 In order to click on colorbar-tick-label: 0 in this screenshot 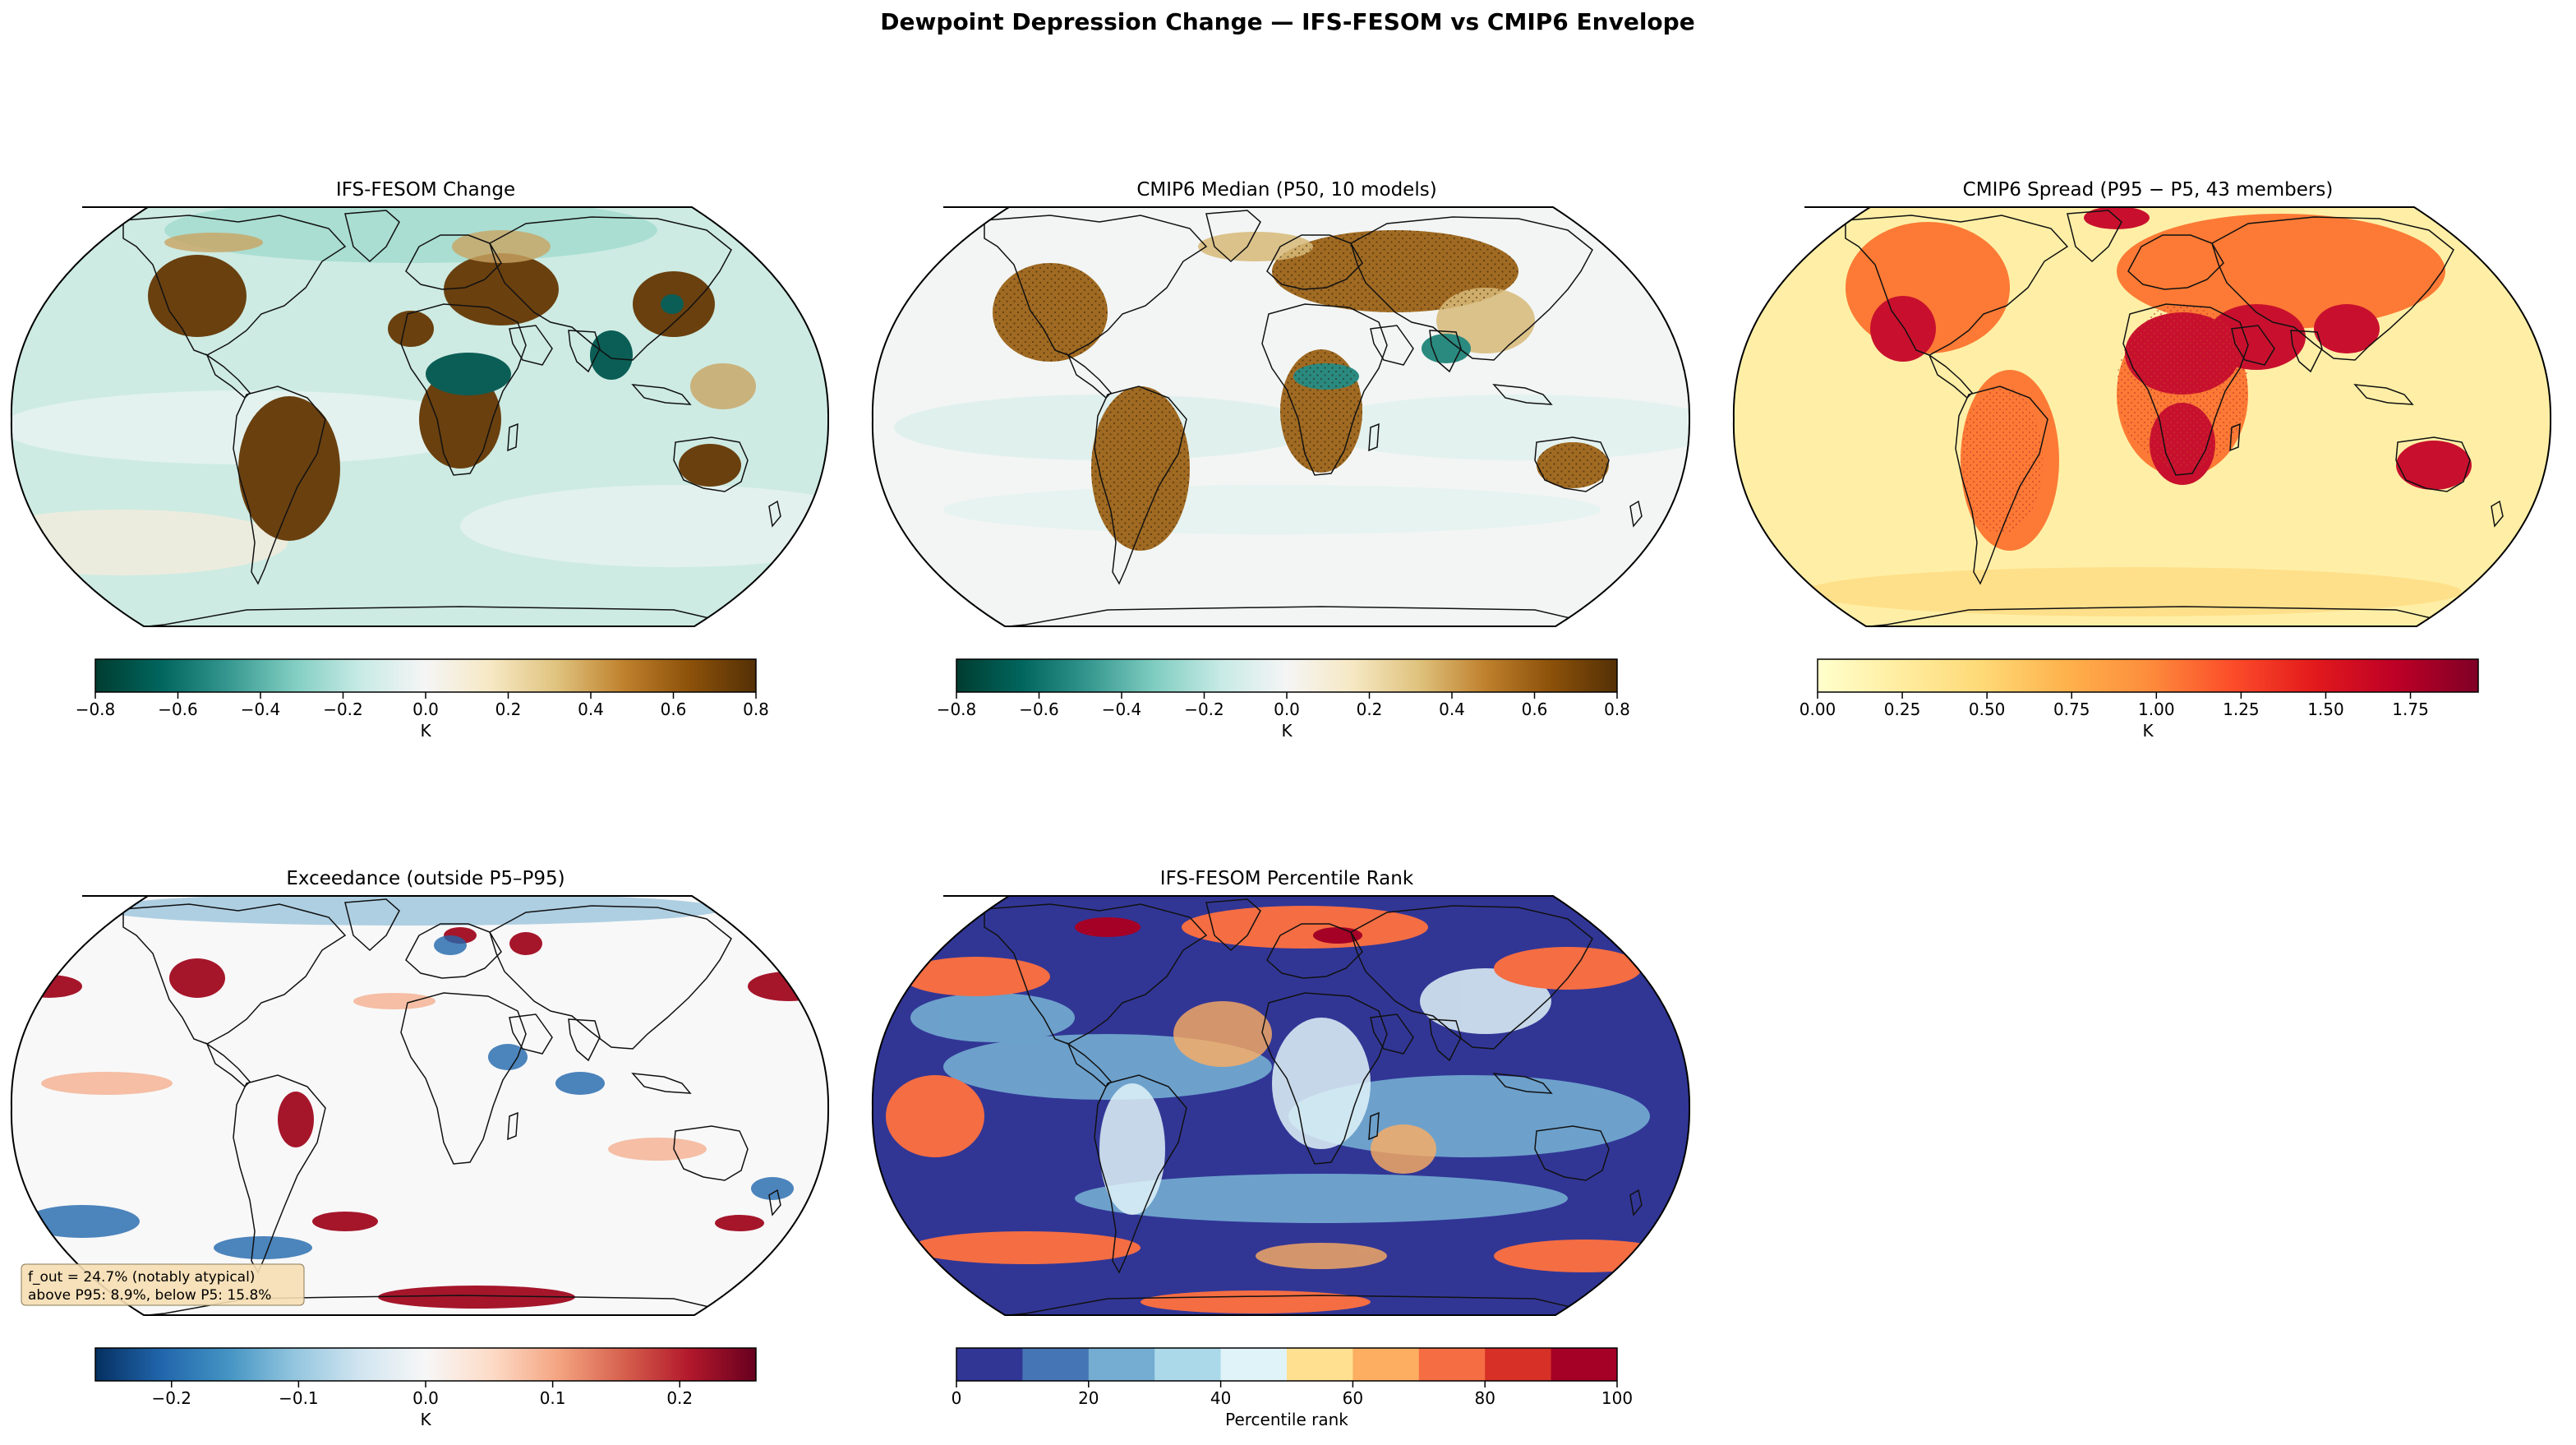, I will do `click(957, 1398)`.